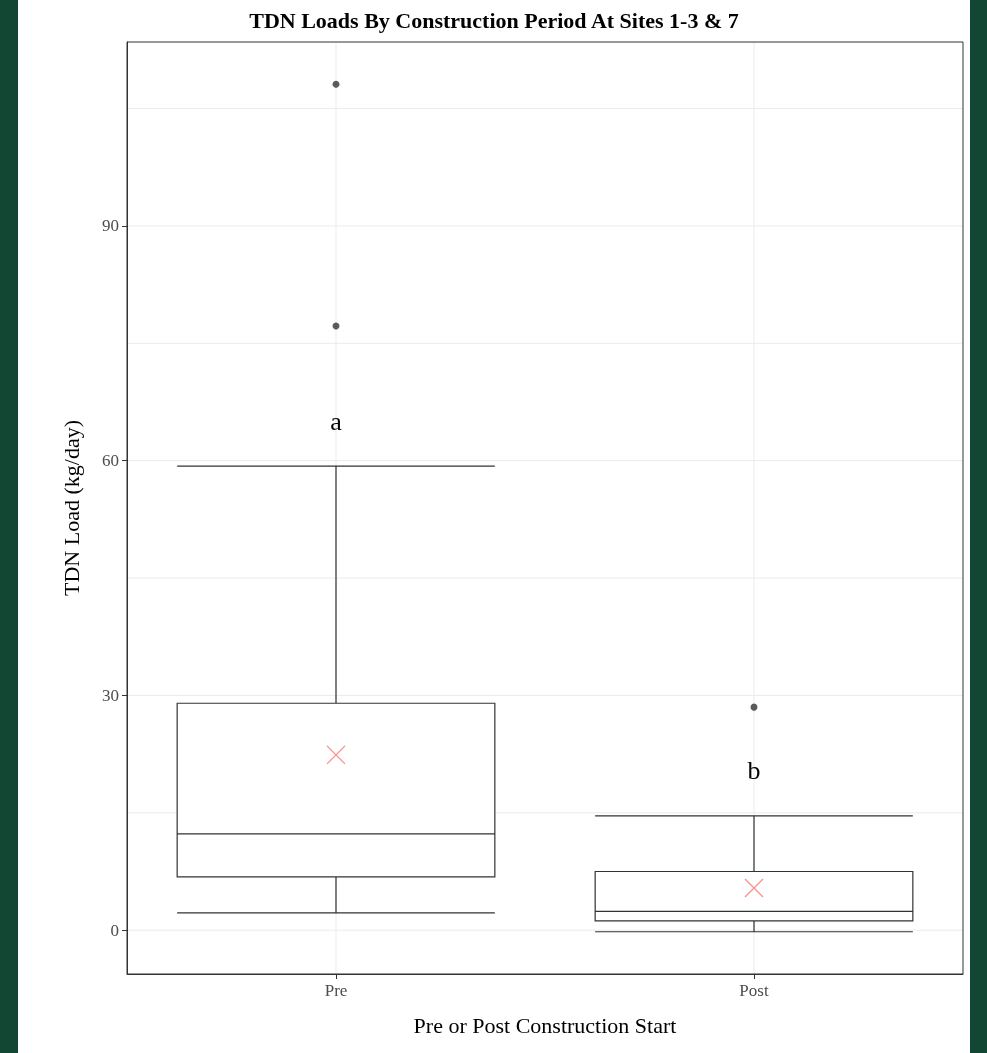 The width and height of the screenshot is (987, 1053). What do you see at coordinates (336, 990) in the screenshot?
I see `x-tick-label: Pre` at bounding box center [336, 990].